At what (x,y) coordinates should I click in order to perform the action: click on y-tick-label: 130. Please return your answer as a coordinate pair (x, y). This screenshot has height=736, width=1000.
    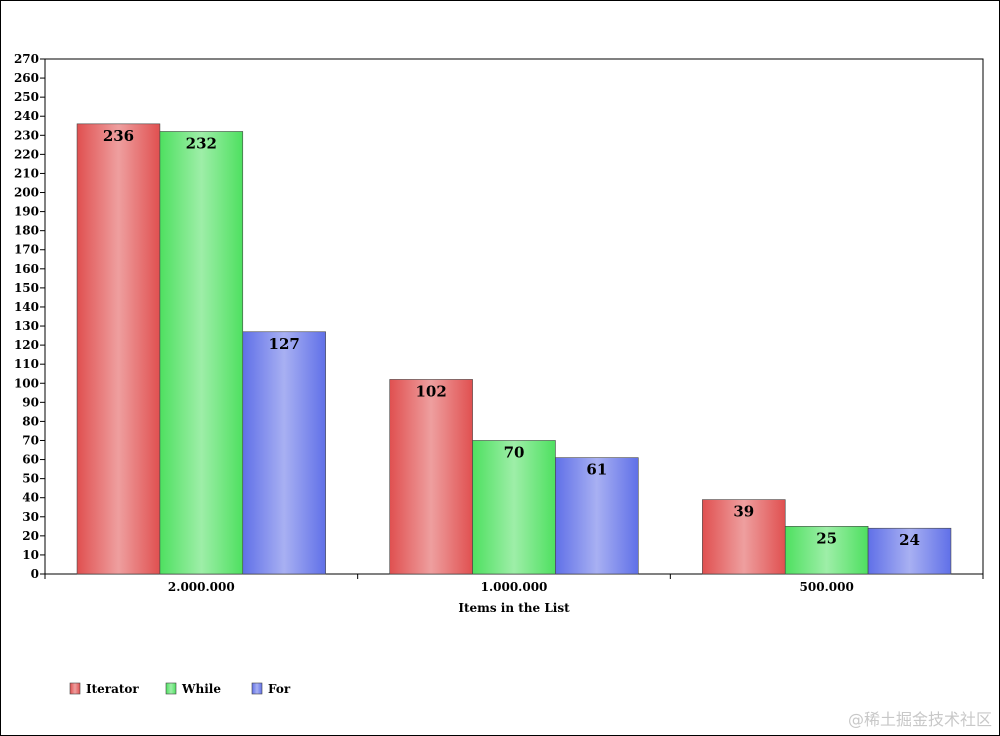
    Looking at the image, I should click on (26, 326).